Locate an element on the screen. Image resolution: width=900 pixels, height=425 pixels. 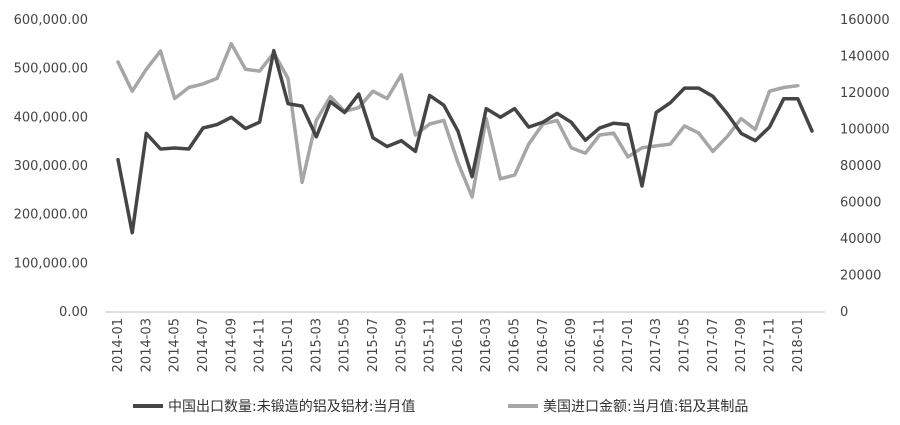
x-tick-label: 2016-01 is located at coordinates (458, 345).